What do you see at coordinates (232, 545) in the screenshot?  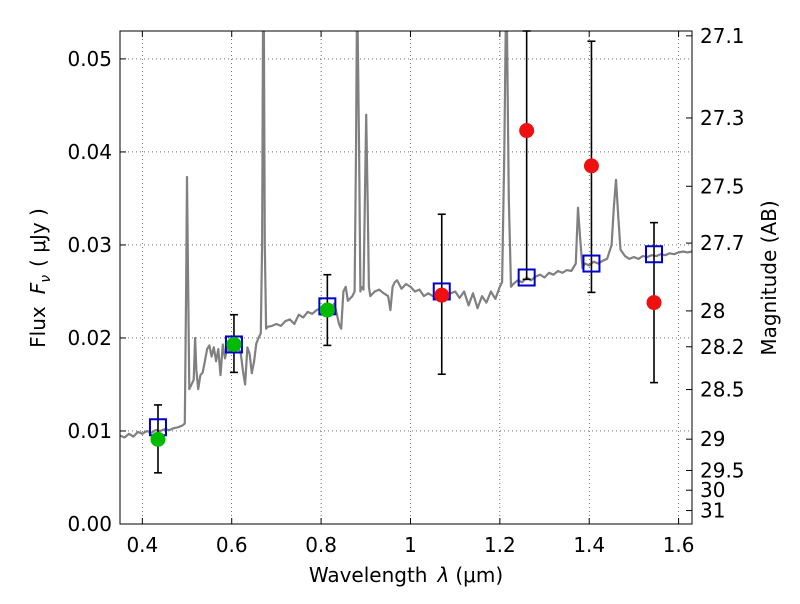 I see `x-tick-label: 0.6` at bounding box center [232, 545].